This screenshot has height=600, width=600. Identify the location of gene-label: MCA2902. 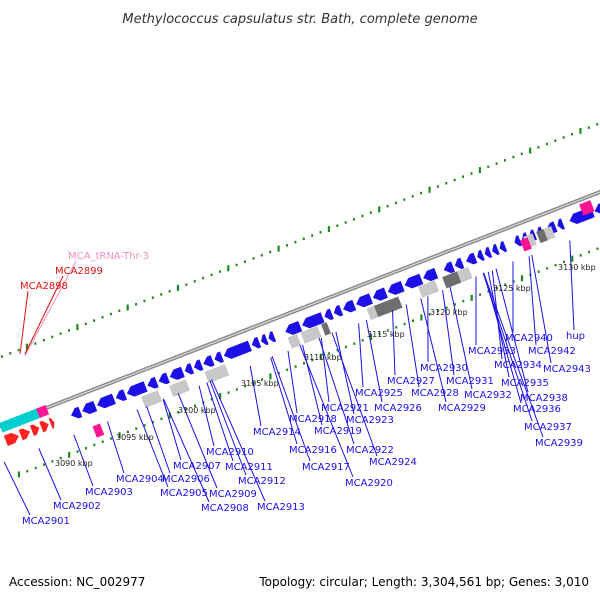
(77, 506).